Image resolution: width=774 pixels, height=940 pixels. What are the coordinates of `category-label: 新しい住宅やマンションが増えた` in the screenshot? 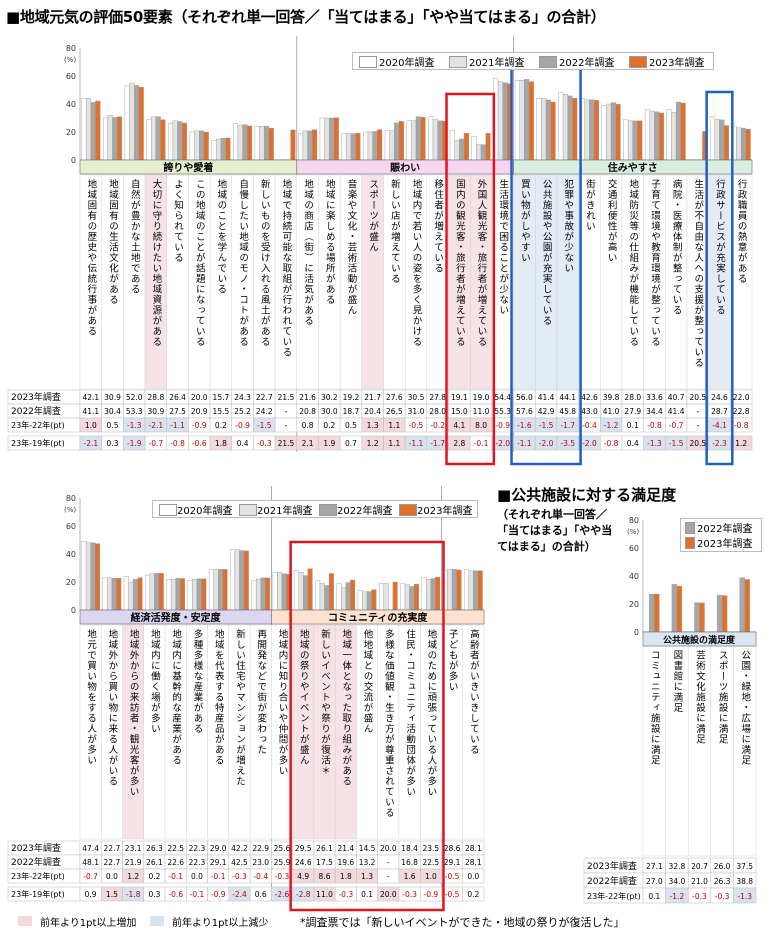 It's located at (240, 707).